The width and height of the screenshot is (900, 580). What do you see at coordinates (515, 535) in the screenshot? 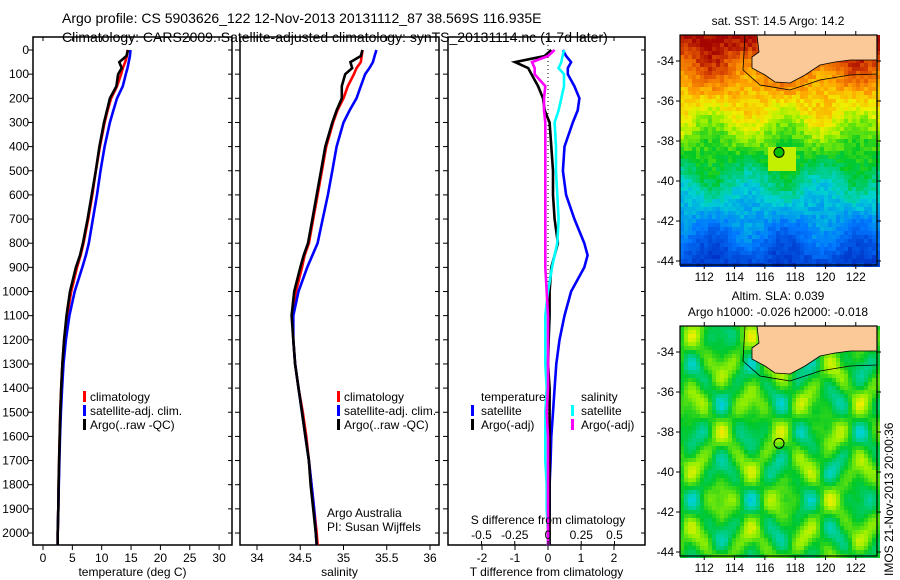
I see `s-tick-label: -0.25` at bounding box center [515, 535].